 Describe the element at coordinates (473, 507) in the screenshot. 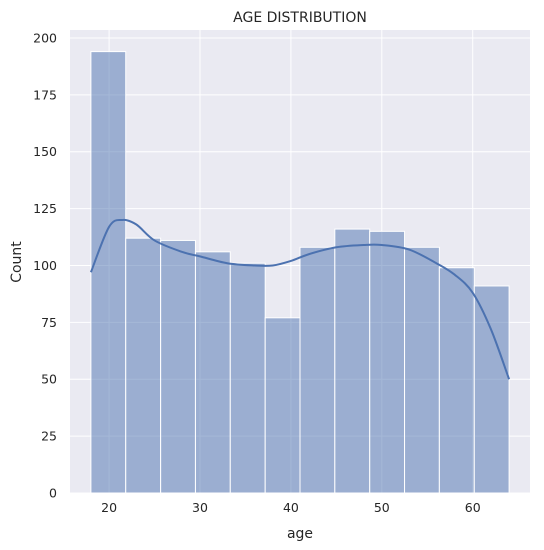

I see `x-tick-label: 60` at that location.